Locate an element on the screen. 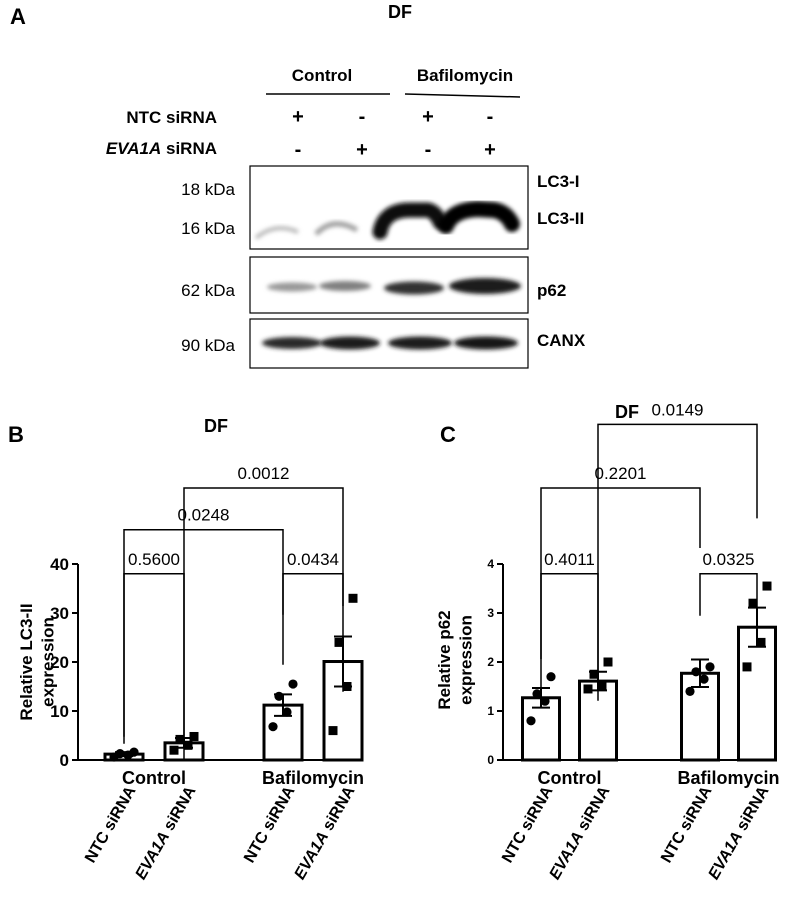  y-axis-label-line: Relative LC3-II is located at coordinates (26, 661).